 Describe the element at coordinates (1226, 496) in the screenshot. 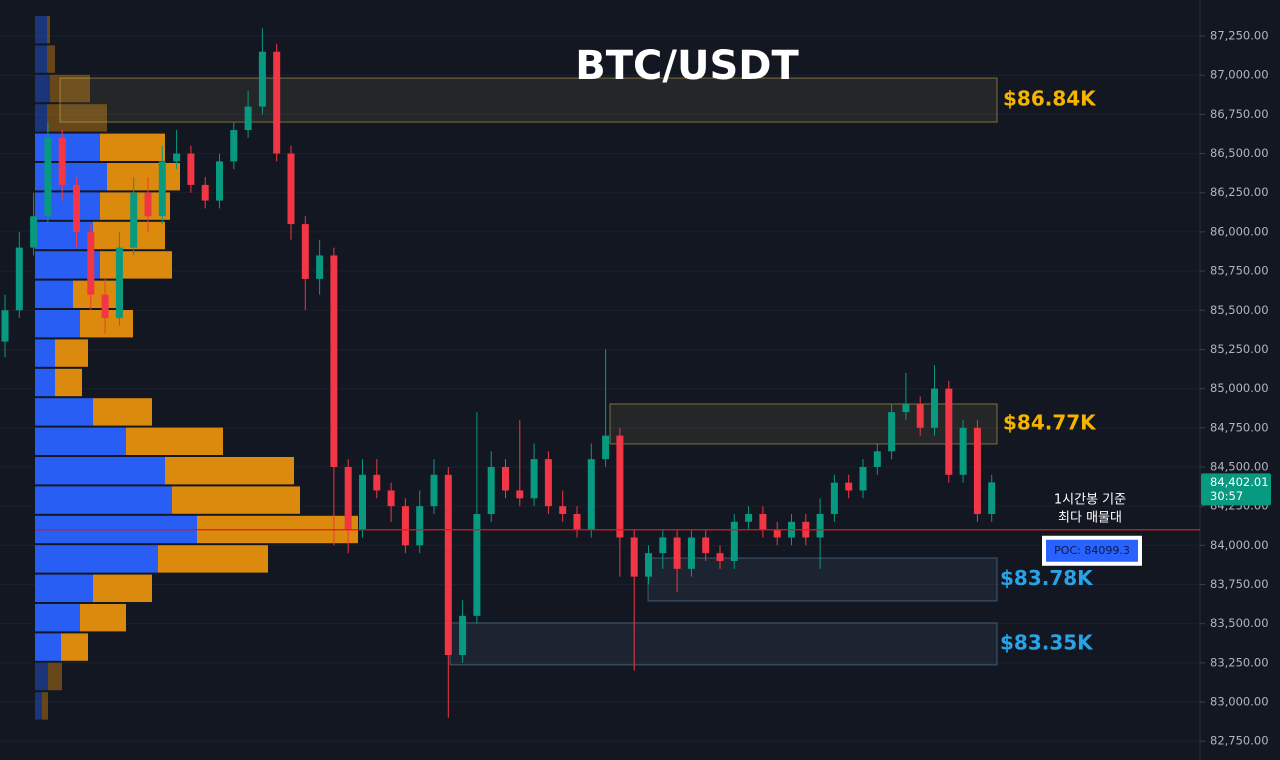

I see `countdown: 30:57` at that location.